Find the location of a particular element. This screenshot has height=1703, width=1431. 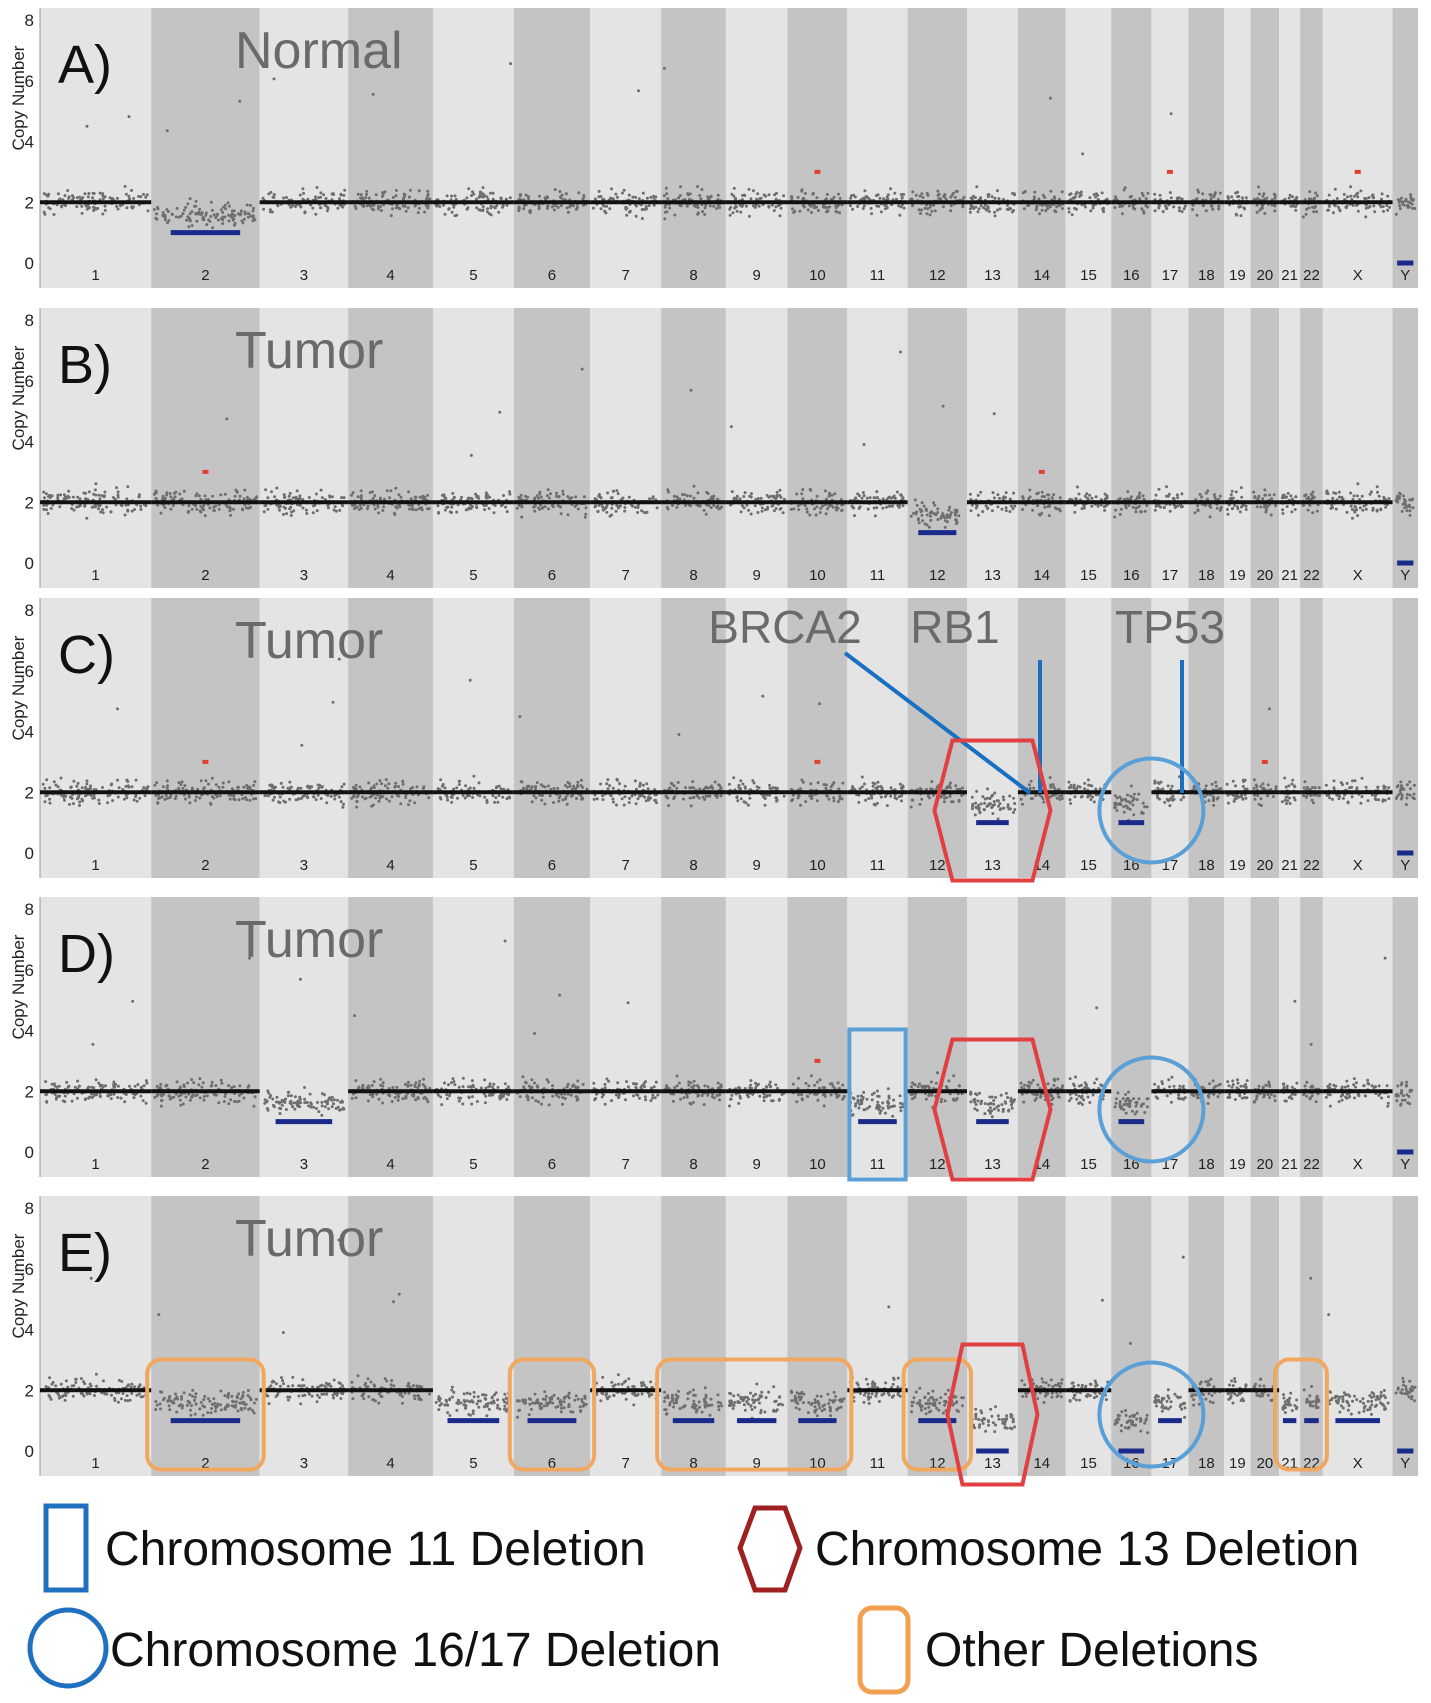

chromosome-label: 6 is located at coordinates (552, 575).